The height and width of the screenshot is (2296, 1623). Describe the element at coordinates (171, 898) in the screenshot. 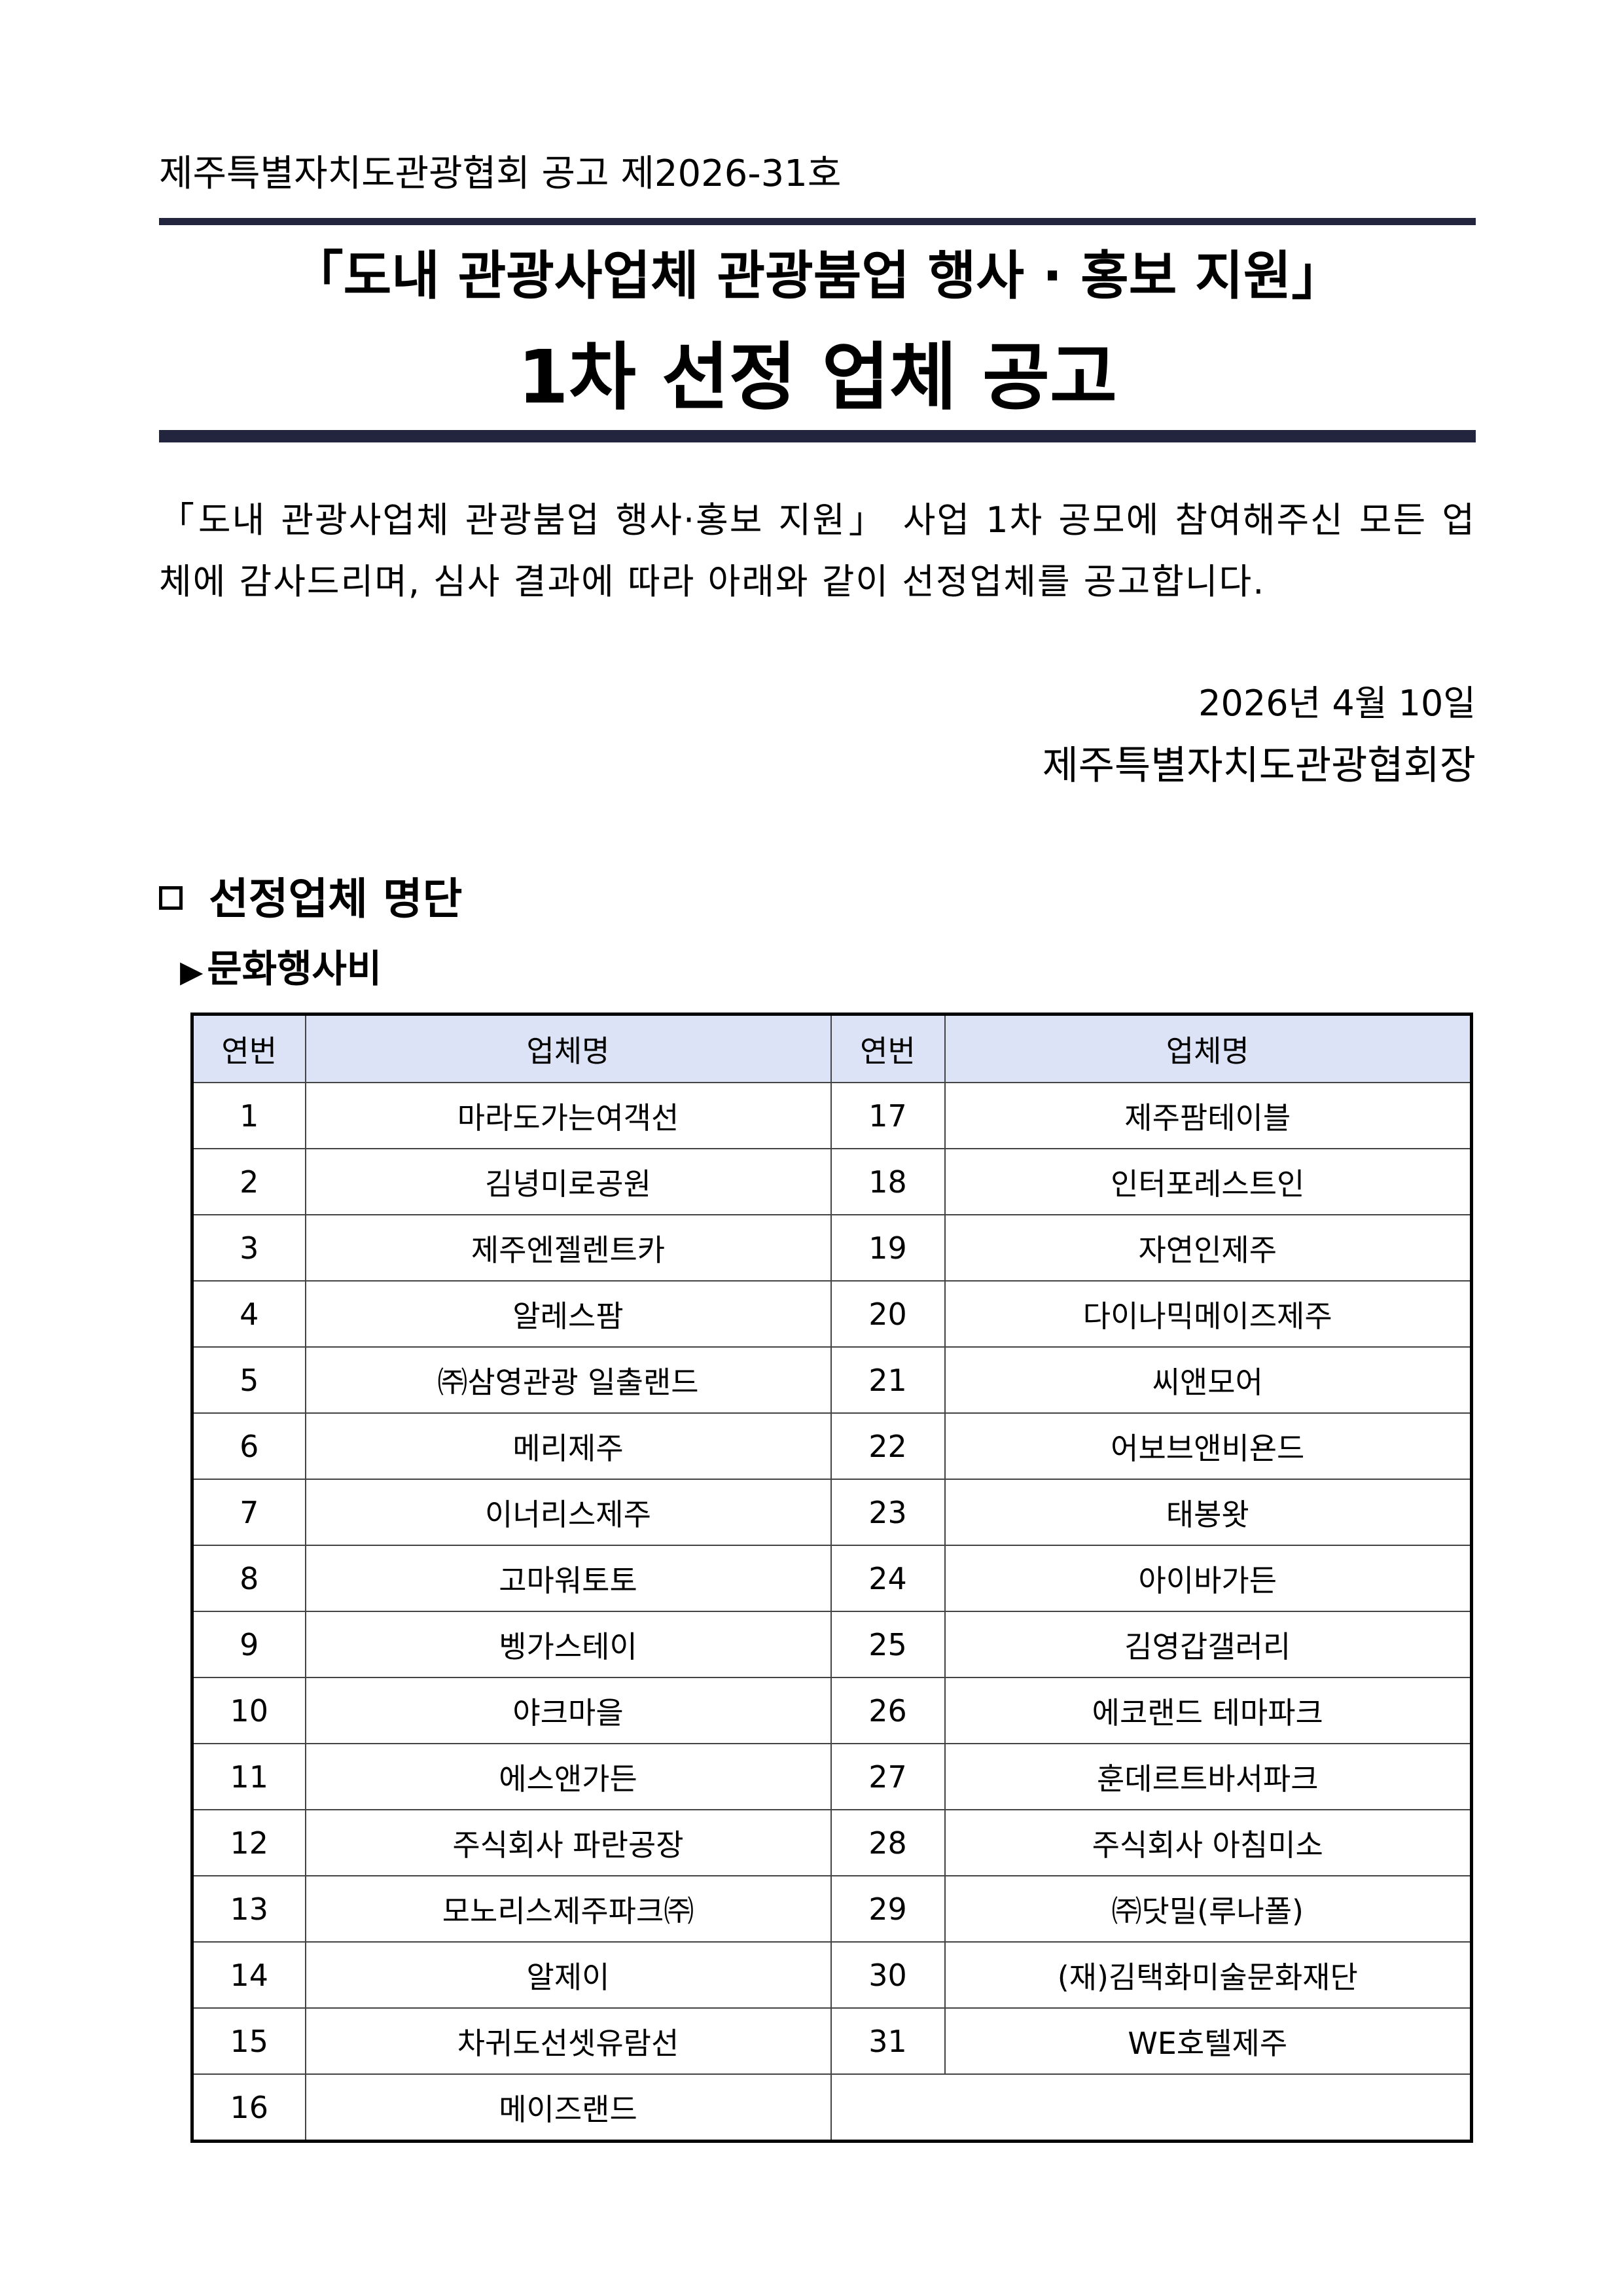

I see `square-bullet-icon` at that location.